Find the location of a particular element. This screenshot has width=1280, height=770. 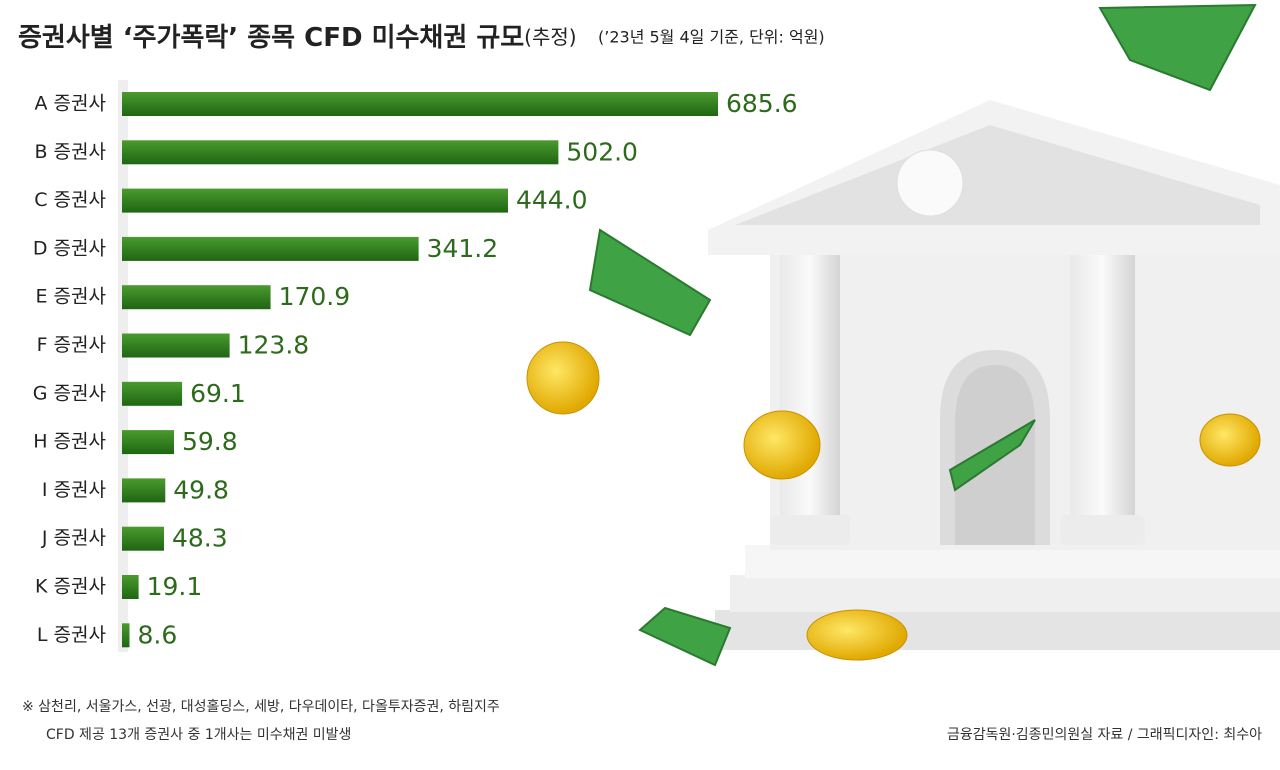

category-label: L 증권사 is located at coordinates (71, 635).